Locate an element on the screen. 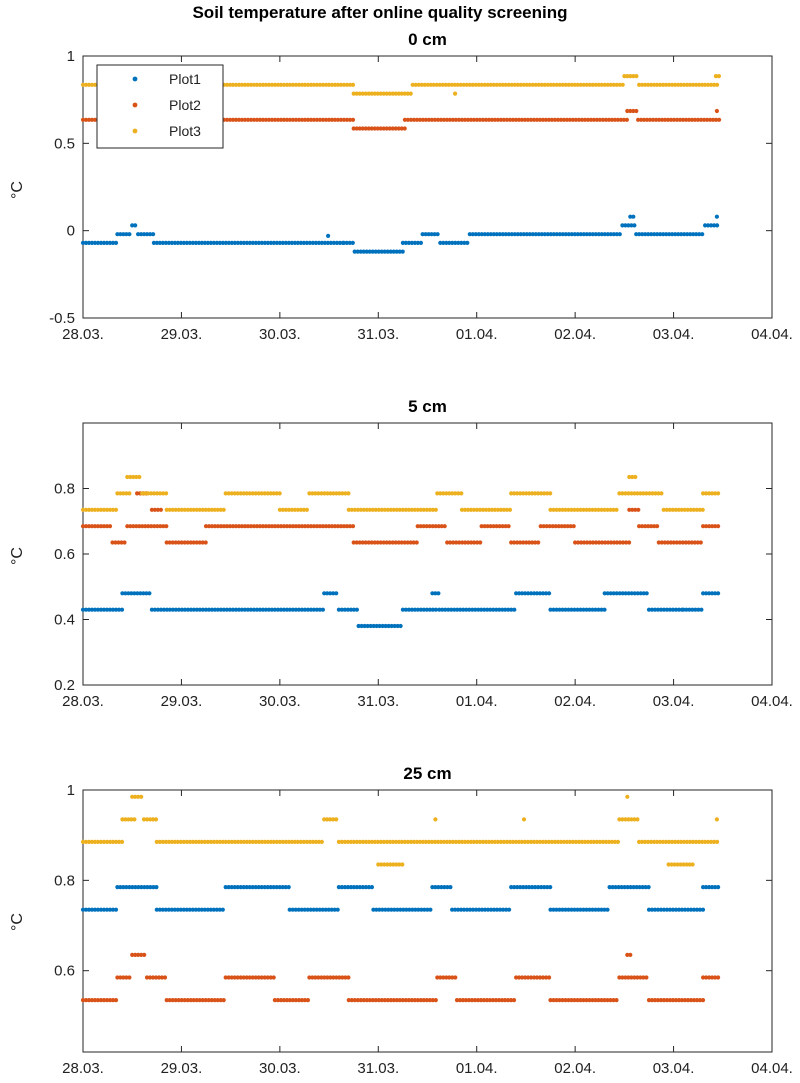  x-tick-label: 30.03. is located at coordinates (280, 701).